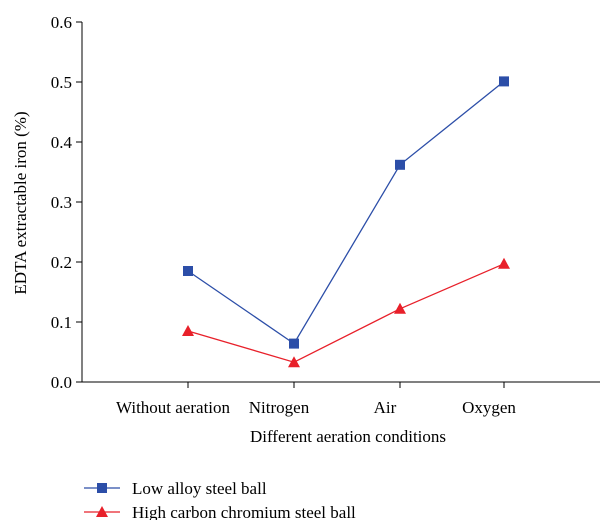  What do you see at coordinates (244, 511) in the screenshot?
I see `legend-label: High carbon chromium steel ball` at bounding box center [244, 511].